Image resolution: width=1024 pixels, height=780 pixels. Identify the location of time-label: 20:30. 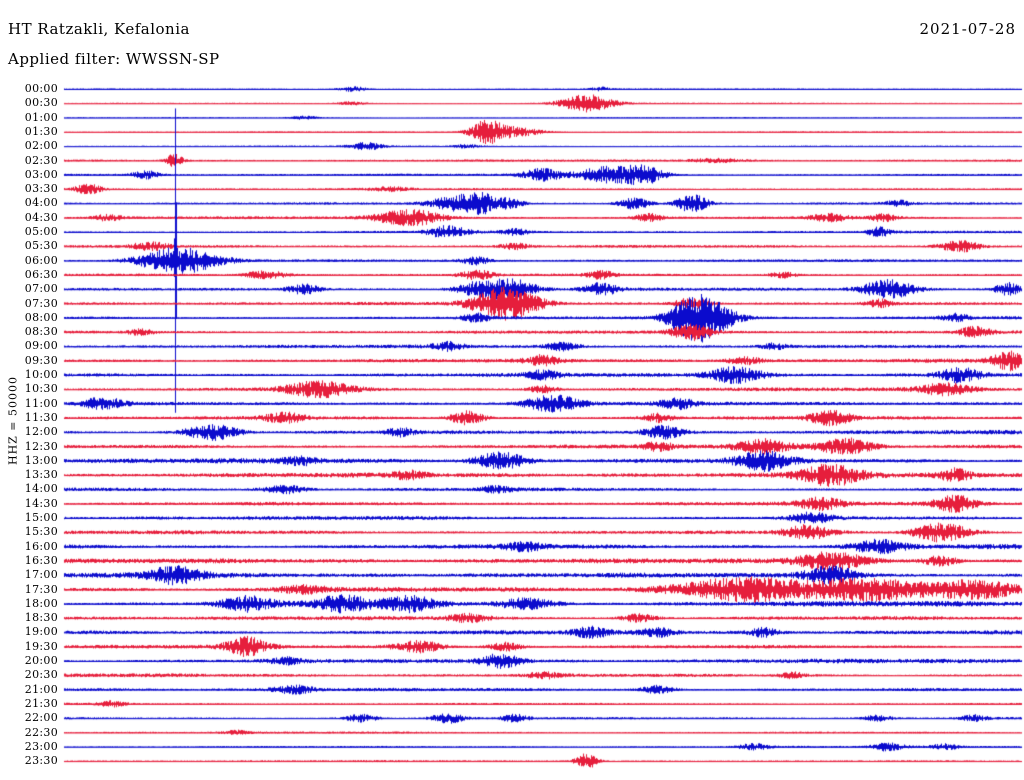
(41, 675).